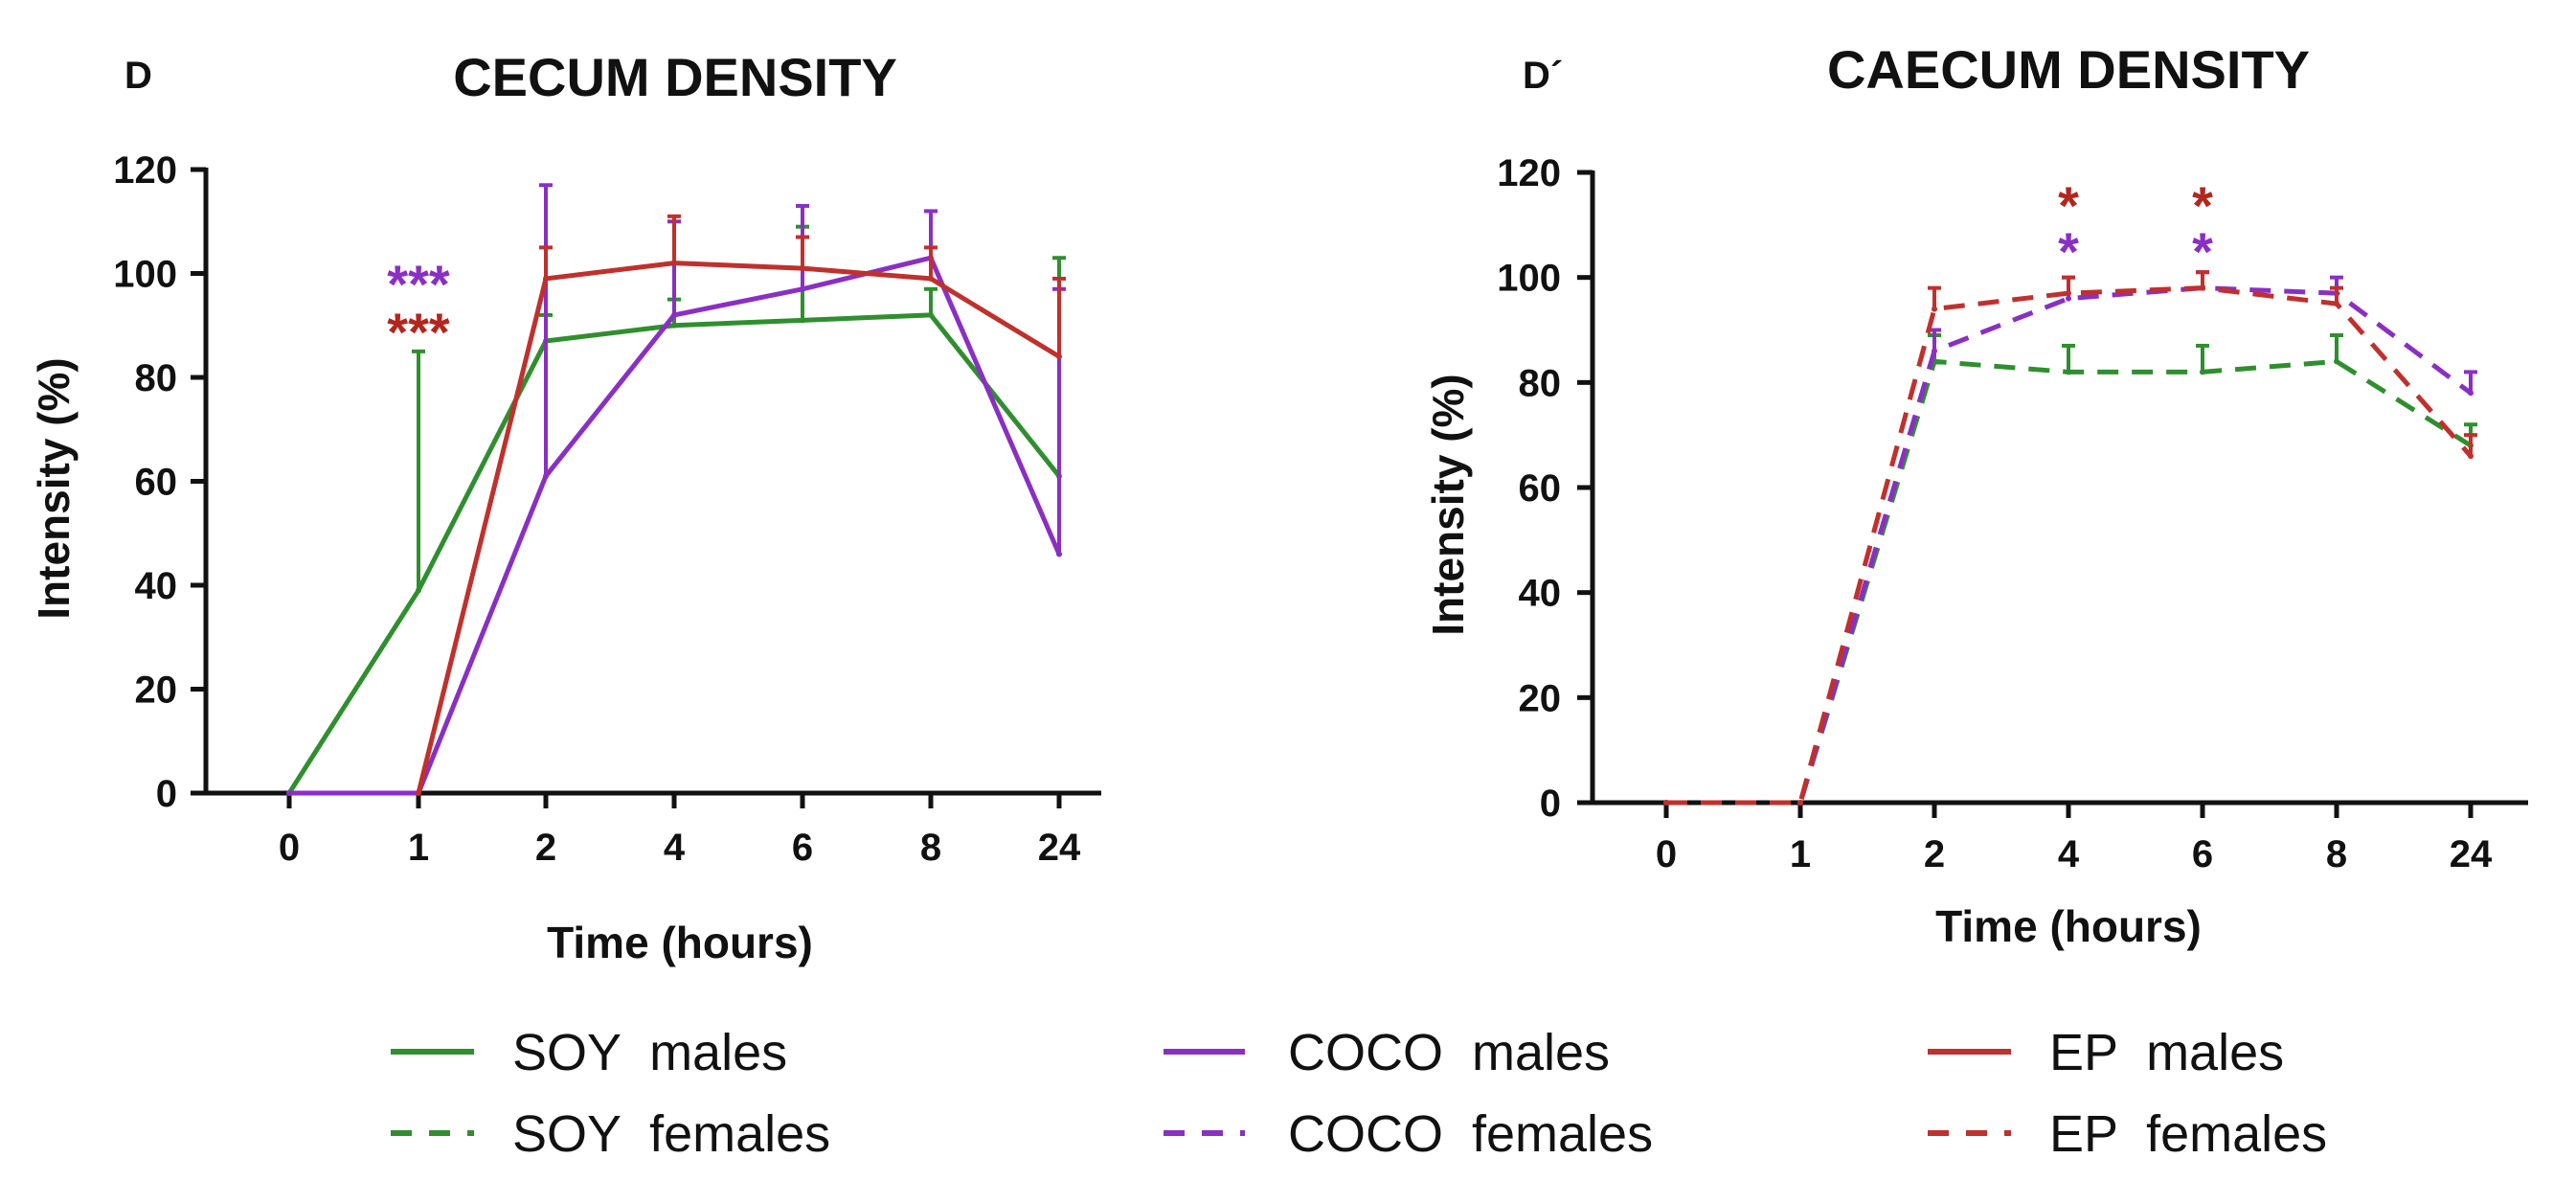 This screenshot has width=2576, height=1181. I want to click on legend-label: SOY males, so click(649, 1052).